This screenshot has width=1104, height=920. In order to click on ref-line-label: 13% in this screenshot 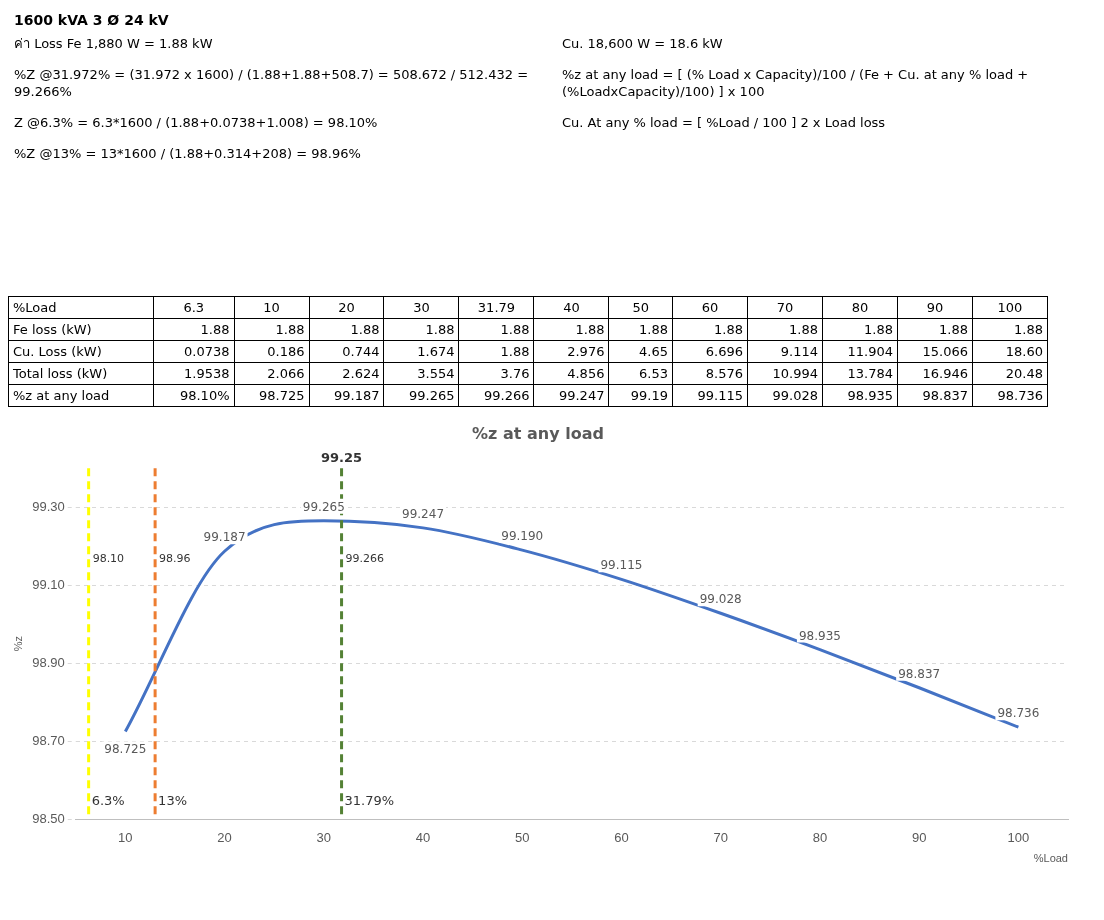, I will do `click(173, 801)`.